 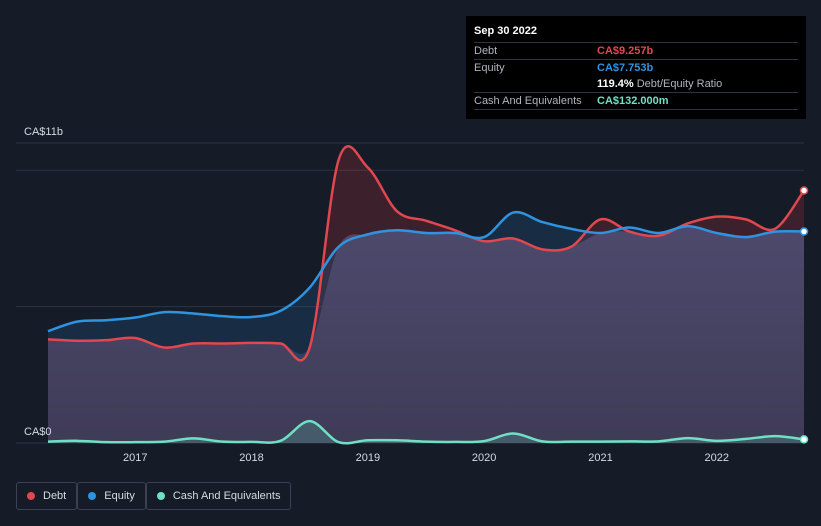 What do you see at coordinates (484, 458) in the screenshot?
I see `x-tick-label: 2020` at bounding box center [484, 458].